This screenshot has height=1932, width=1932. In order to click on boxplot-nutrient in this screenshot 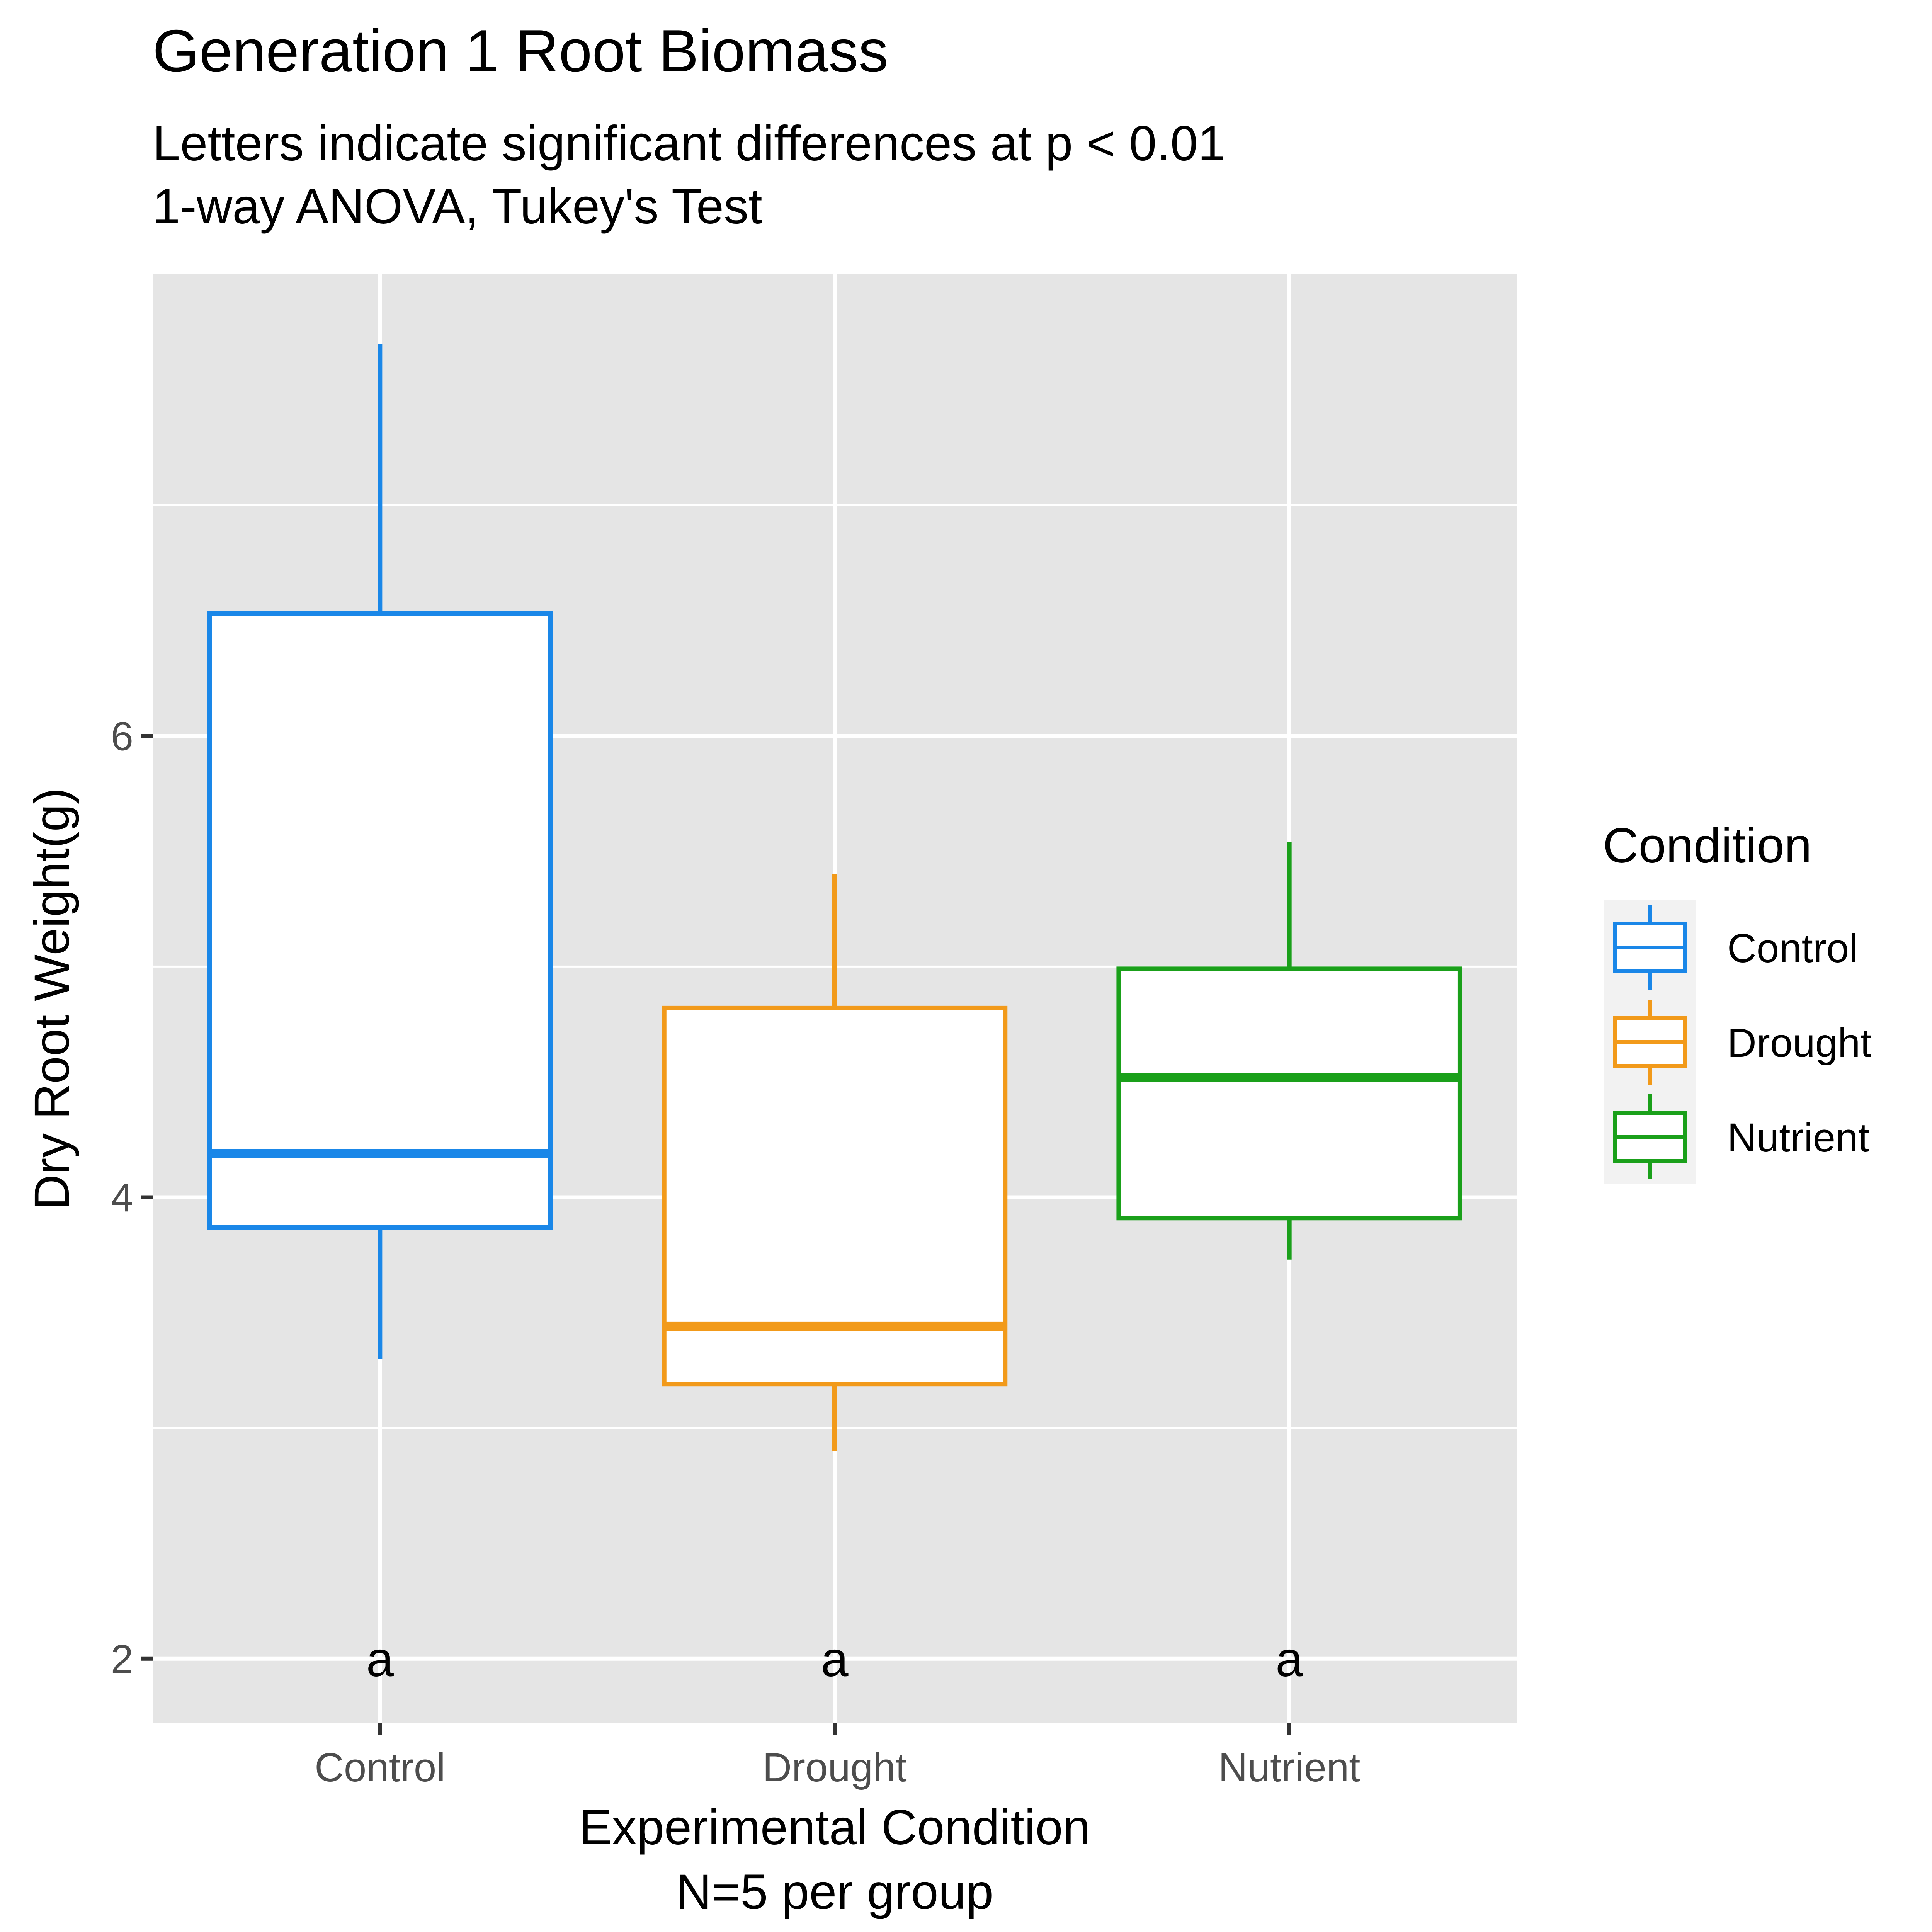, I will do `click(1289, 1051)`.